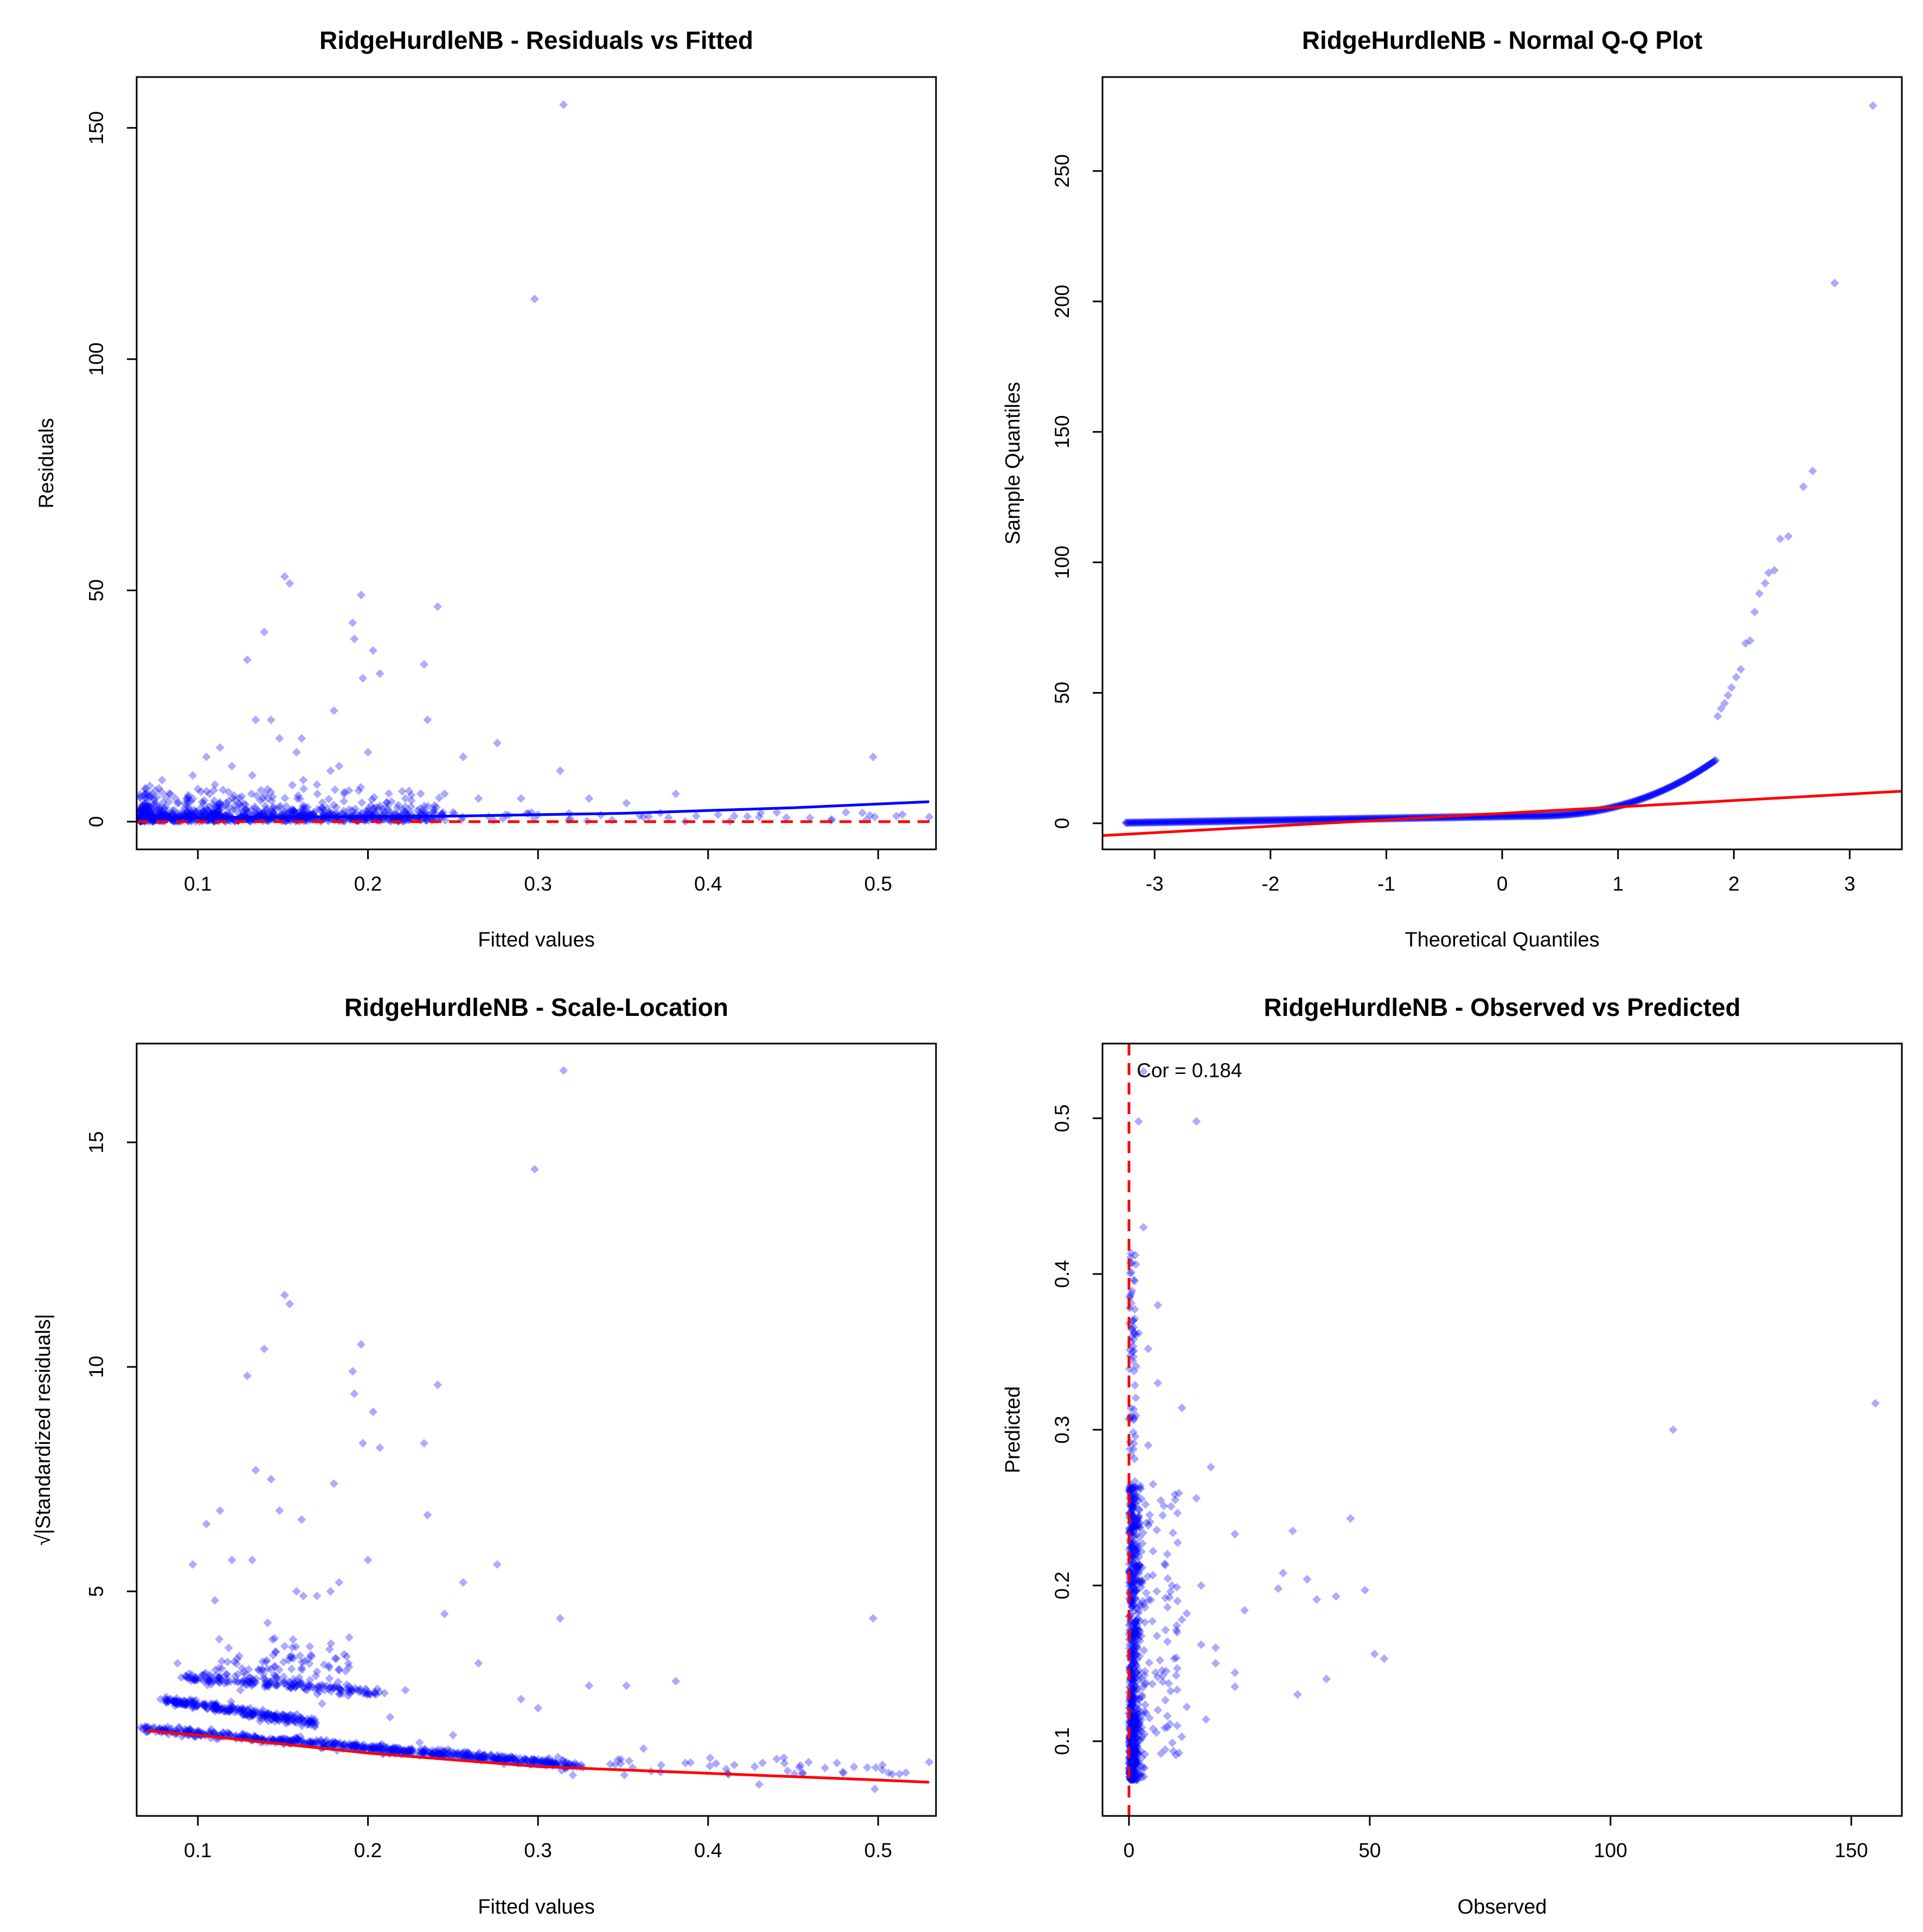  I want to click on y-tick-label: 250, so click(1062, 171).